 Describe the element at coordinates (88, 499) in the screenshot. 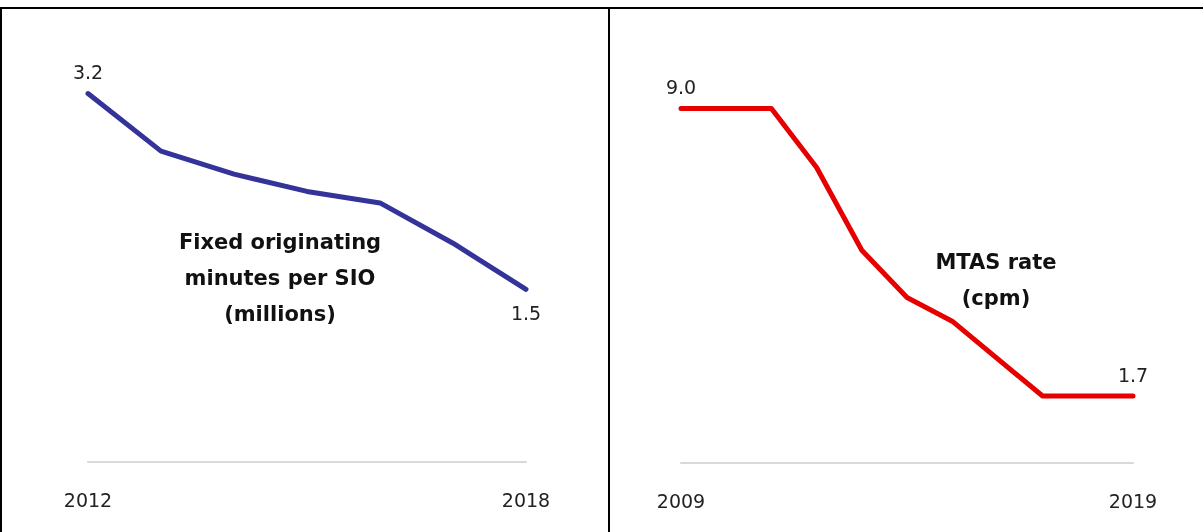

I see `x-tick-label: 2012` at that location.